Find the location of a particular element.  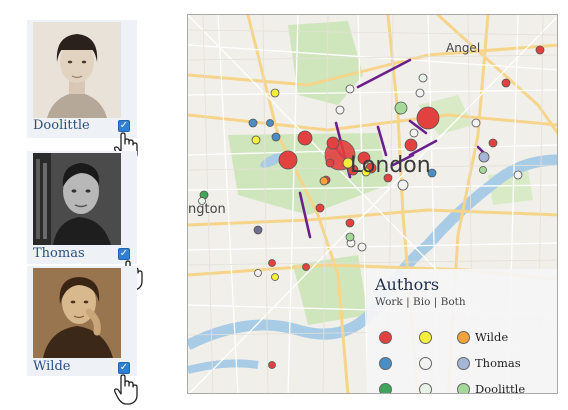

author-name-wilde: Wilde is located at coordinates (52, 366).